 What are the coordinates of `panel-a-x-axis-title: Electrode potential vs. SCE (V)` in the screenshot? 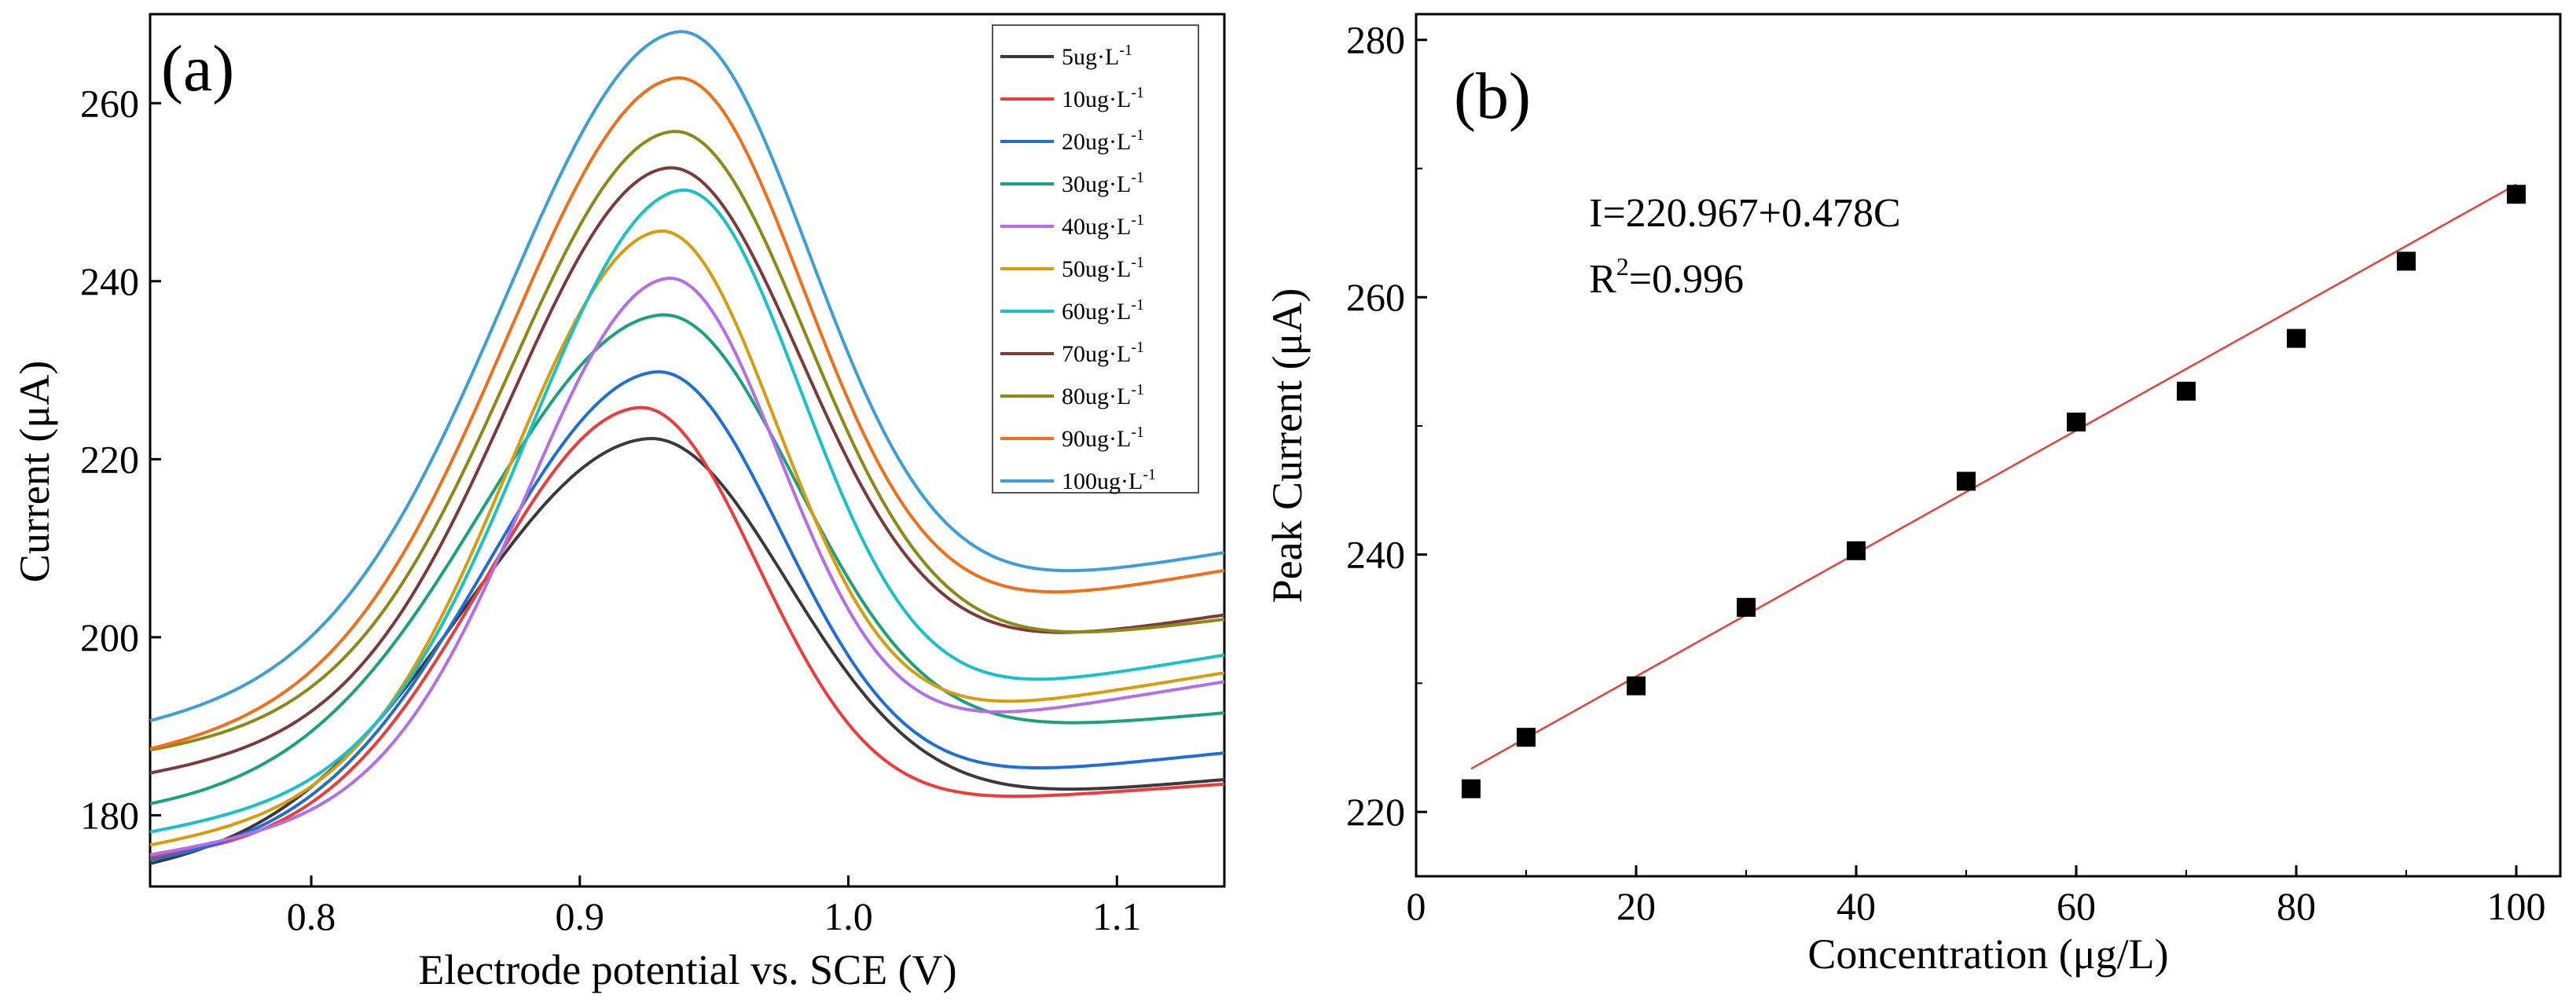 It's located at (687, 969).